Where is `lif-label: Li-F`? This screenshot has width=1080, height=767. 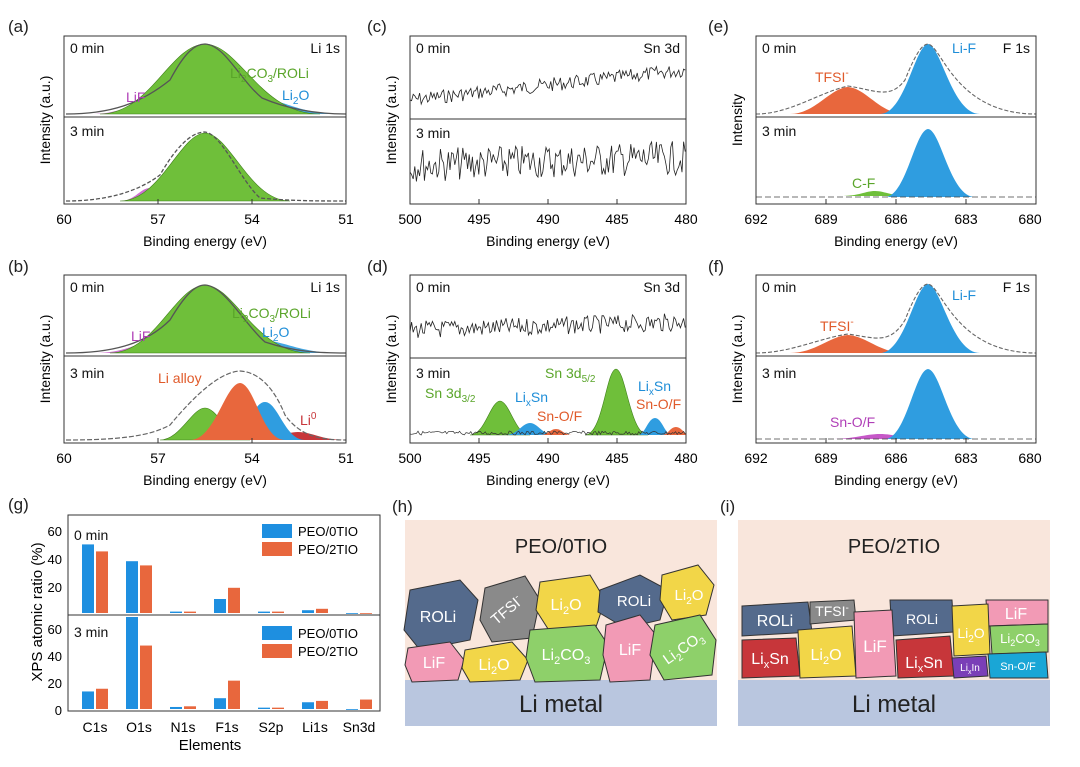 lif-label: Li-F is located at coordinates (964, 48).